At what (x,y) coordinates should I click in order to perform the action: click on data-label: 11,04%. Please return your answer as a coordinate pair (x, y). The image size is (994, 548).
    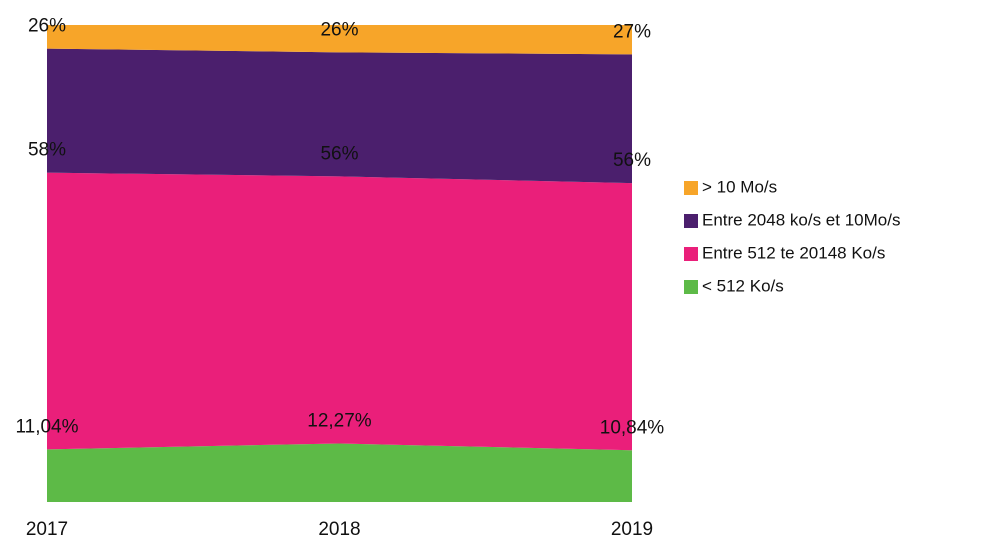
    Looking at the image, I should click on (46, 426).